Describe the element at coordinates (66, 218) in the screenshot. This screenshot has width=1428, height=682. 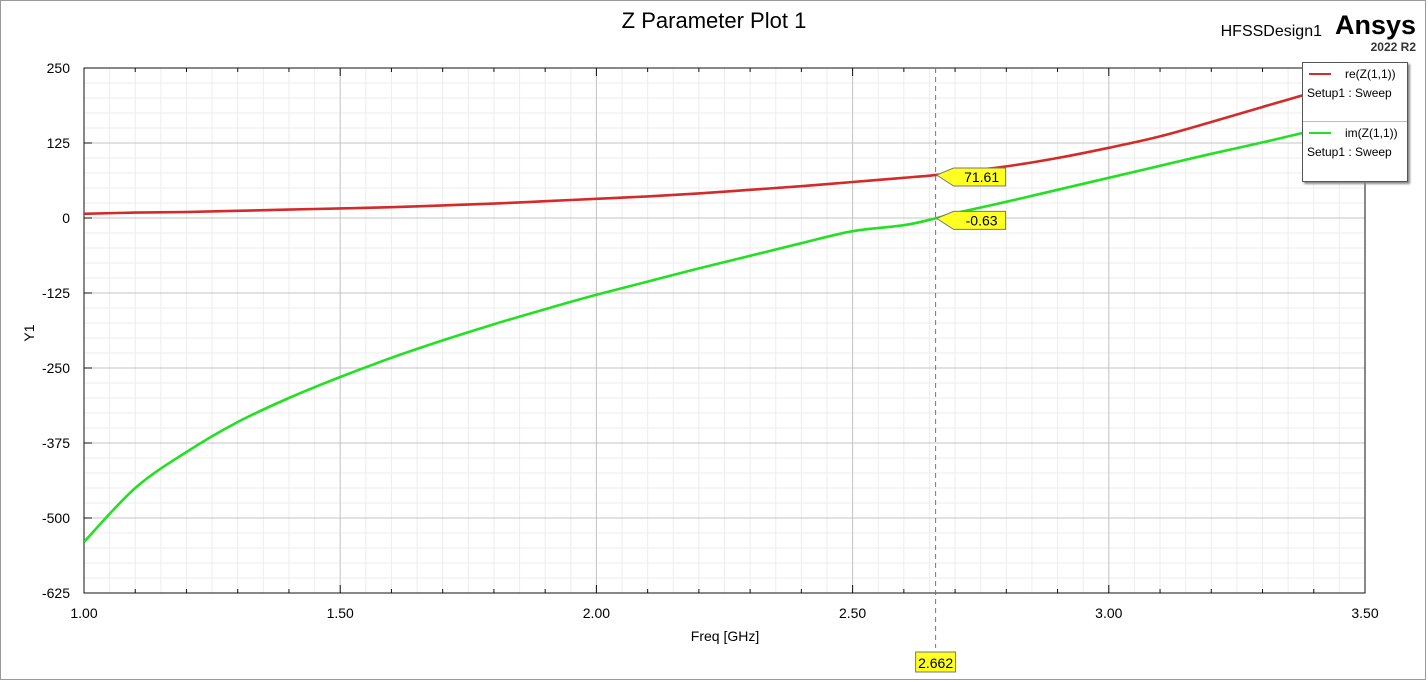
I see `y-tick-label: 0` at that location.